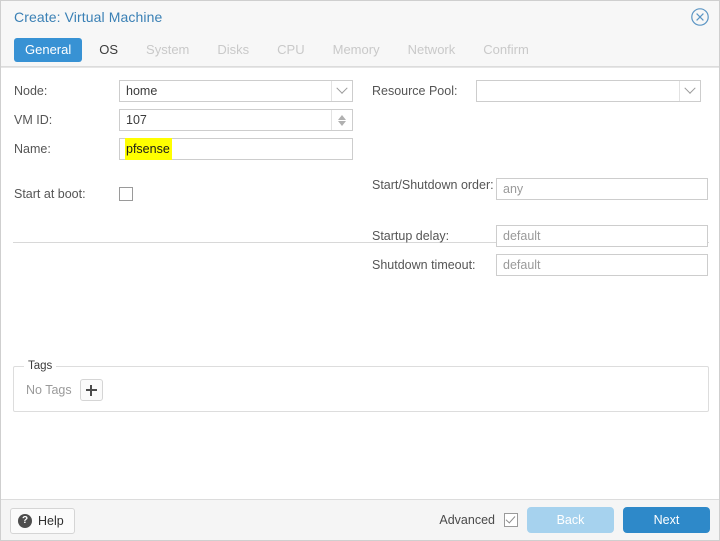 The height and width of the screenshot is (541, 720). Describe the element at coordinates (291, 49) in the screenshot. I see `tab-cpu: CPU` at that location.